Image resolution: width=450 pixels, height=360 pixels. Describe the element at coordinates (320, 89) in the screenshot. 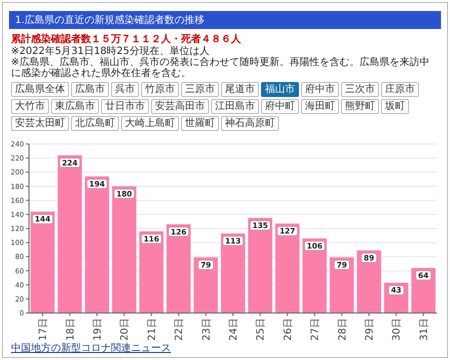

I see `text: 府中市` at that location.